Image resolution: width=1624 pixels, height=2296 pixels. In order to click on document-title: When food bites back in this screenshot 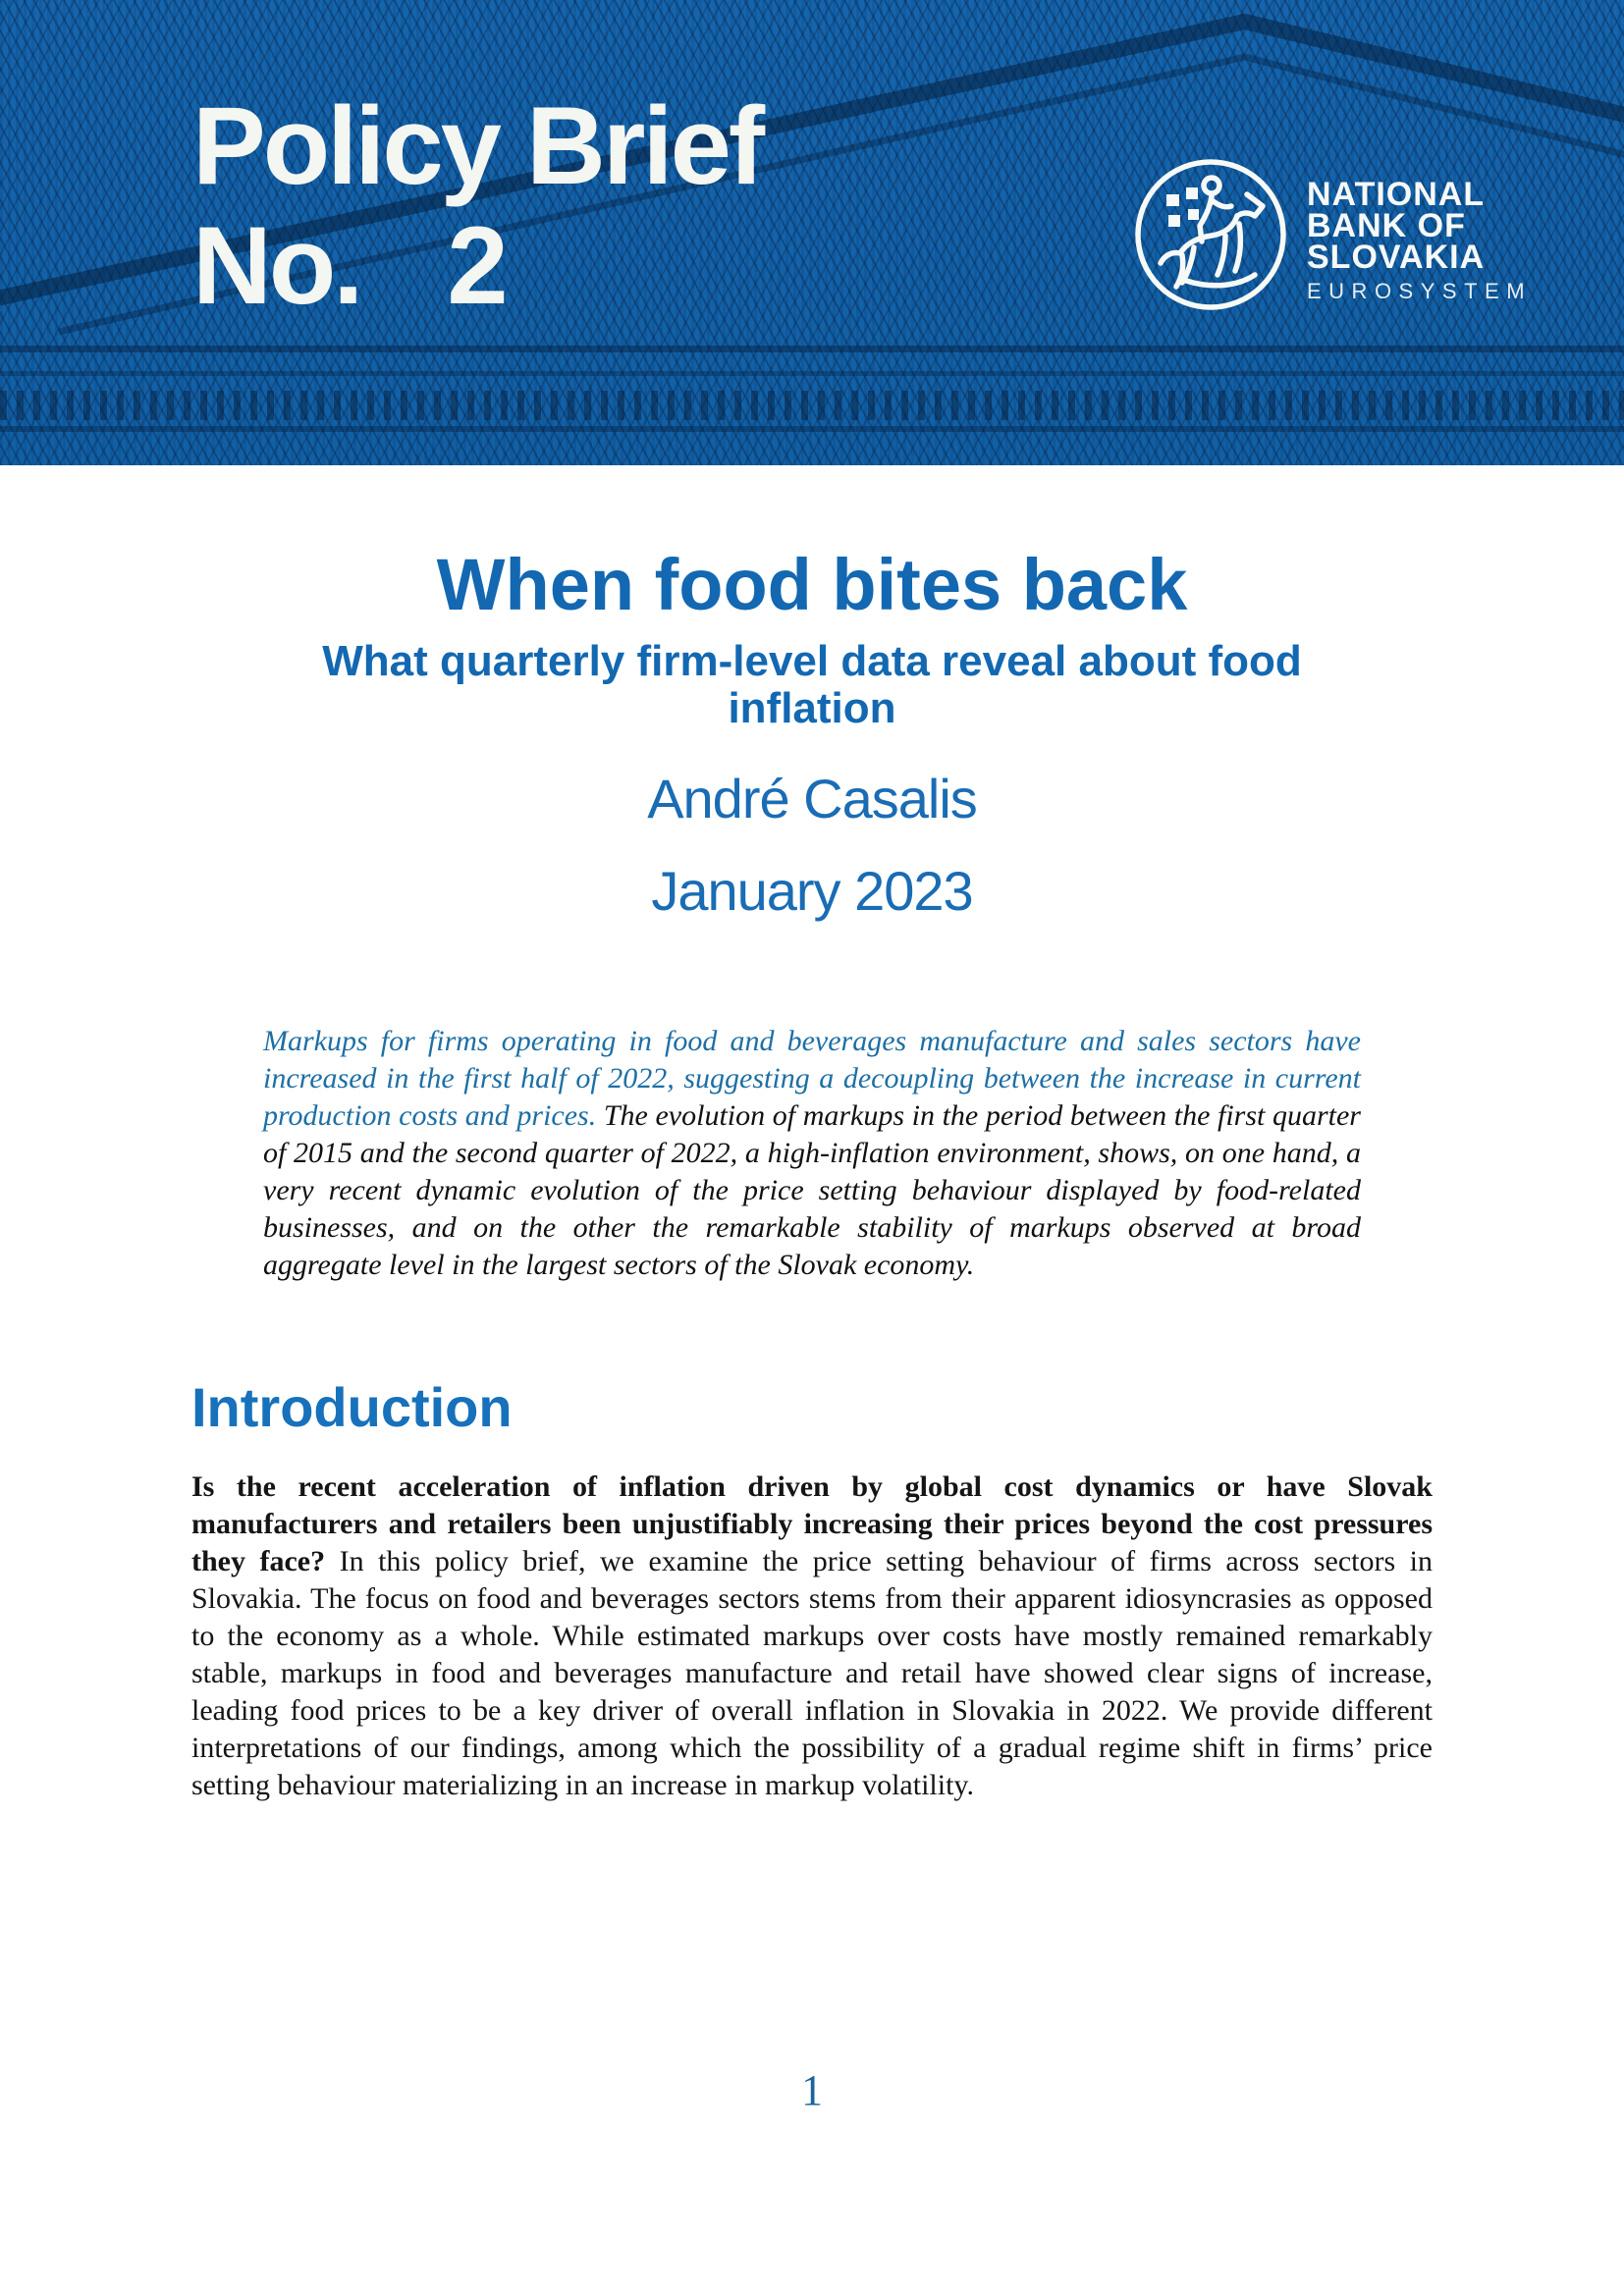, I will do `click(812, 585)`.